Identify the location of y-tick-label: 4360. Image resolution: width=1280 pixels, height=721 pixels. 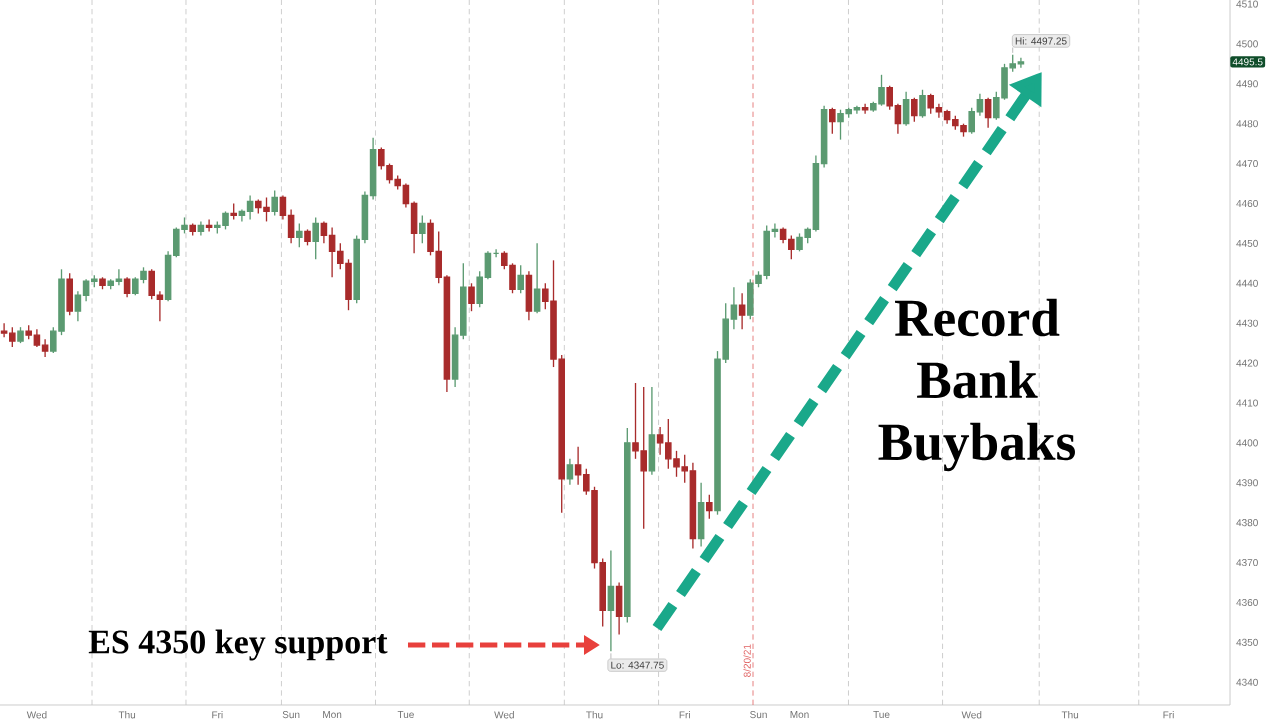
(1247, 602).